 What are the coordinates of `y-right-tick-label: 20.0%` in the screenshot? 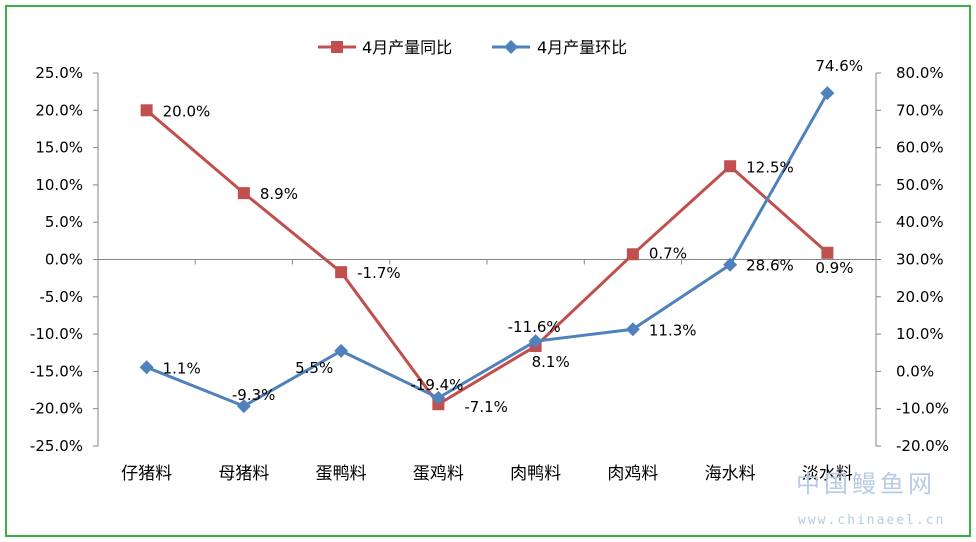 It's located at (920, 297).